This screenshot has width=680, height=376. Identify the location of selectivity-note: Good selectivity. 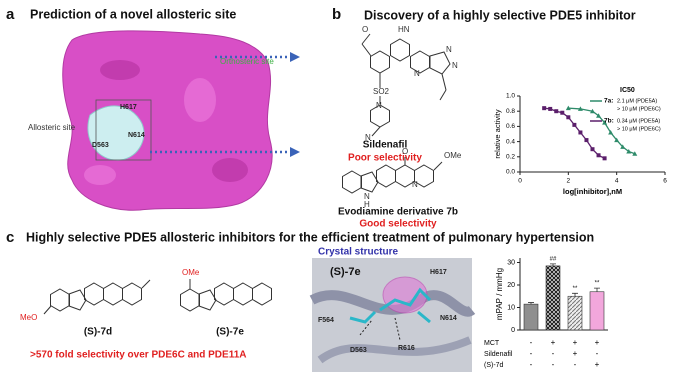
(398, 224).